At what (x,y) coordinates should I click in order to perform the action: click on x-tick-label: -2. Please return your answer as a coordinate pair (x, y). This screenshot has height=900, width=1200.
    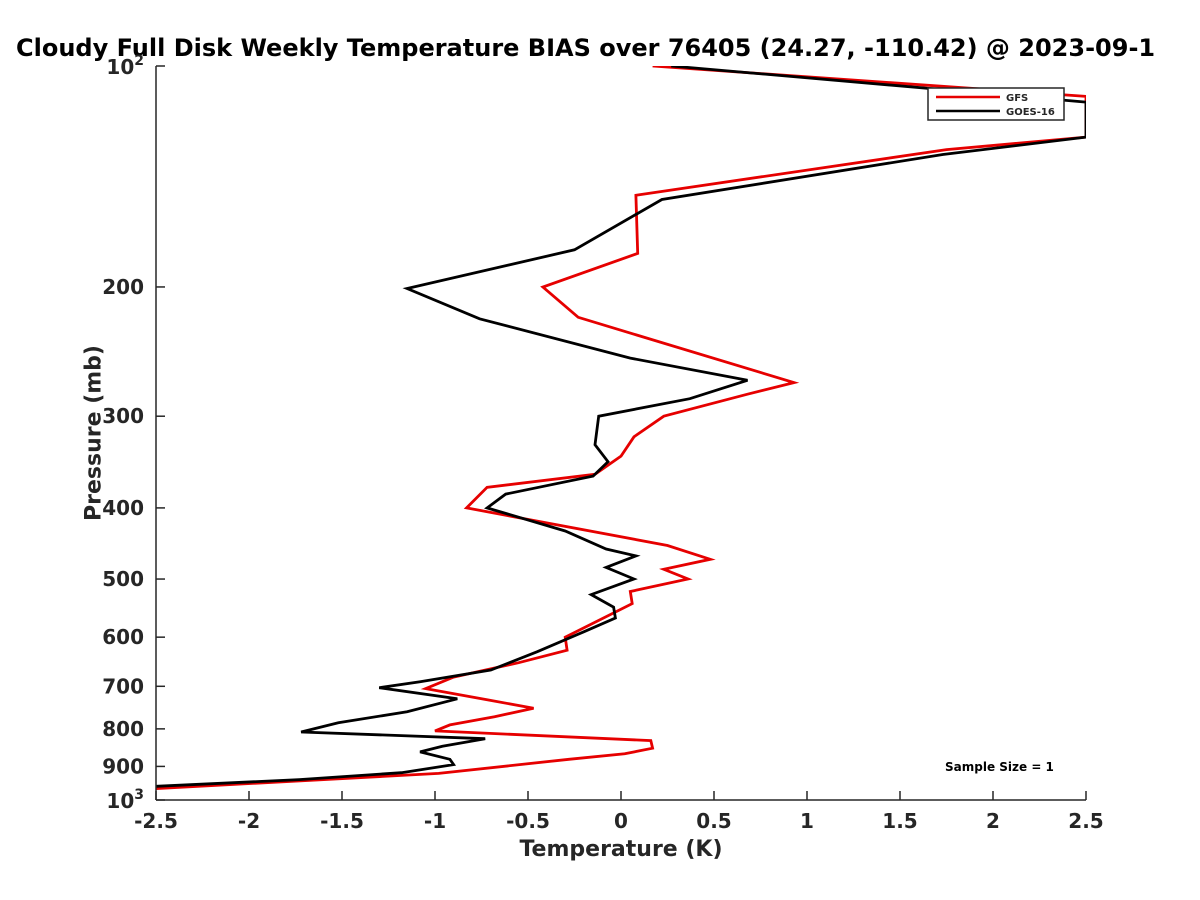
    Looking at the image, I should click on (249, 821).